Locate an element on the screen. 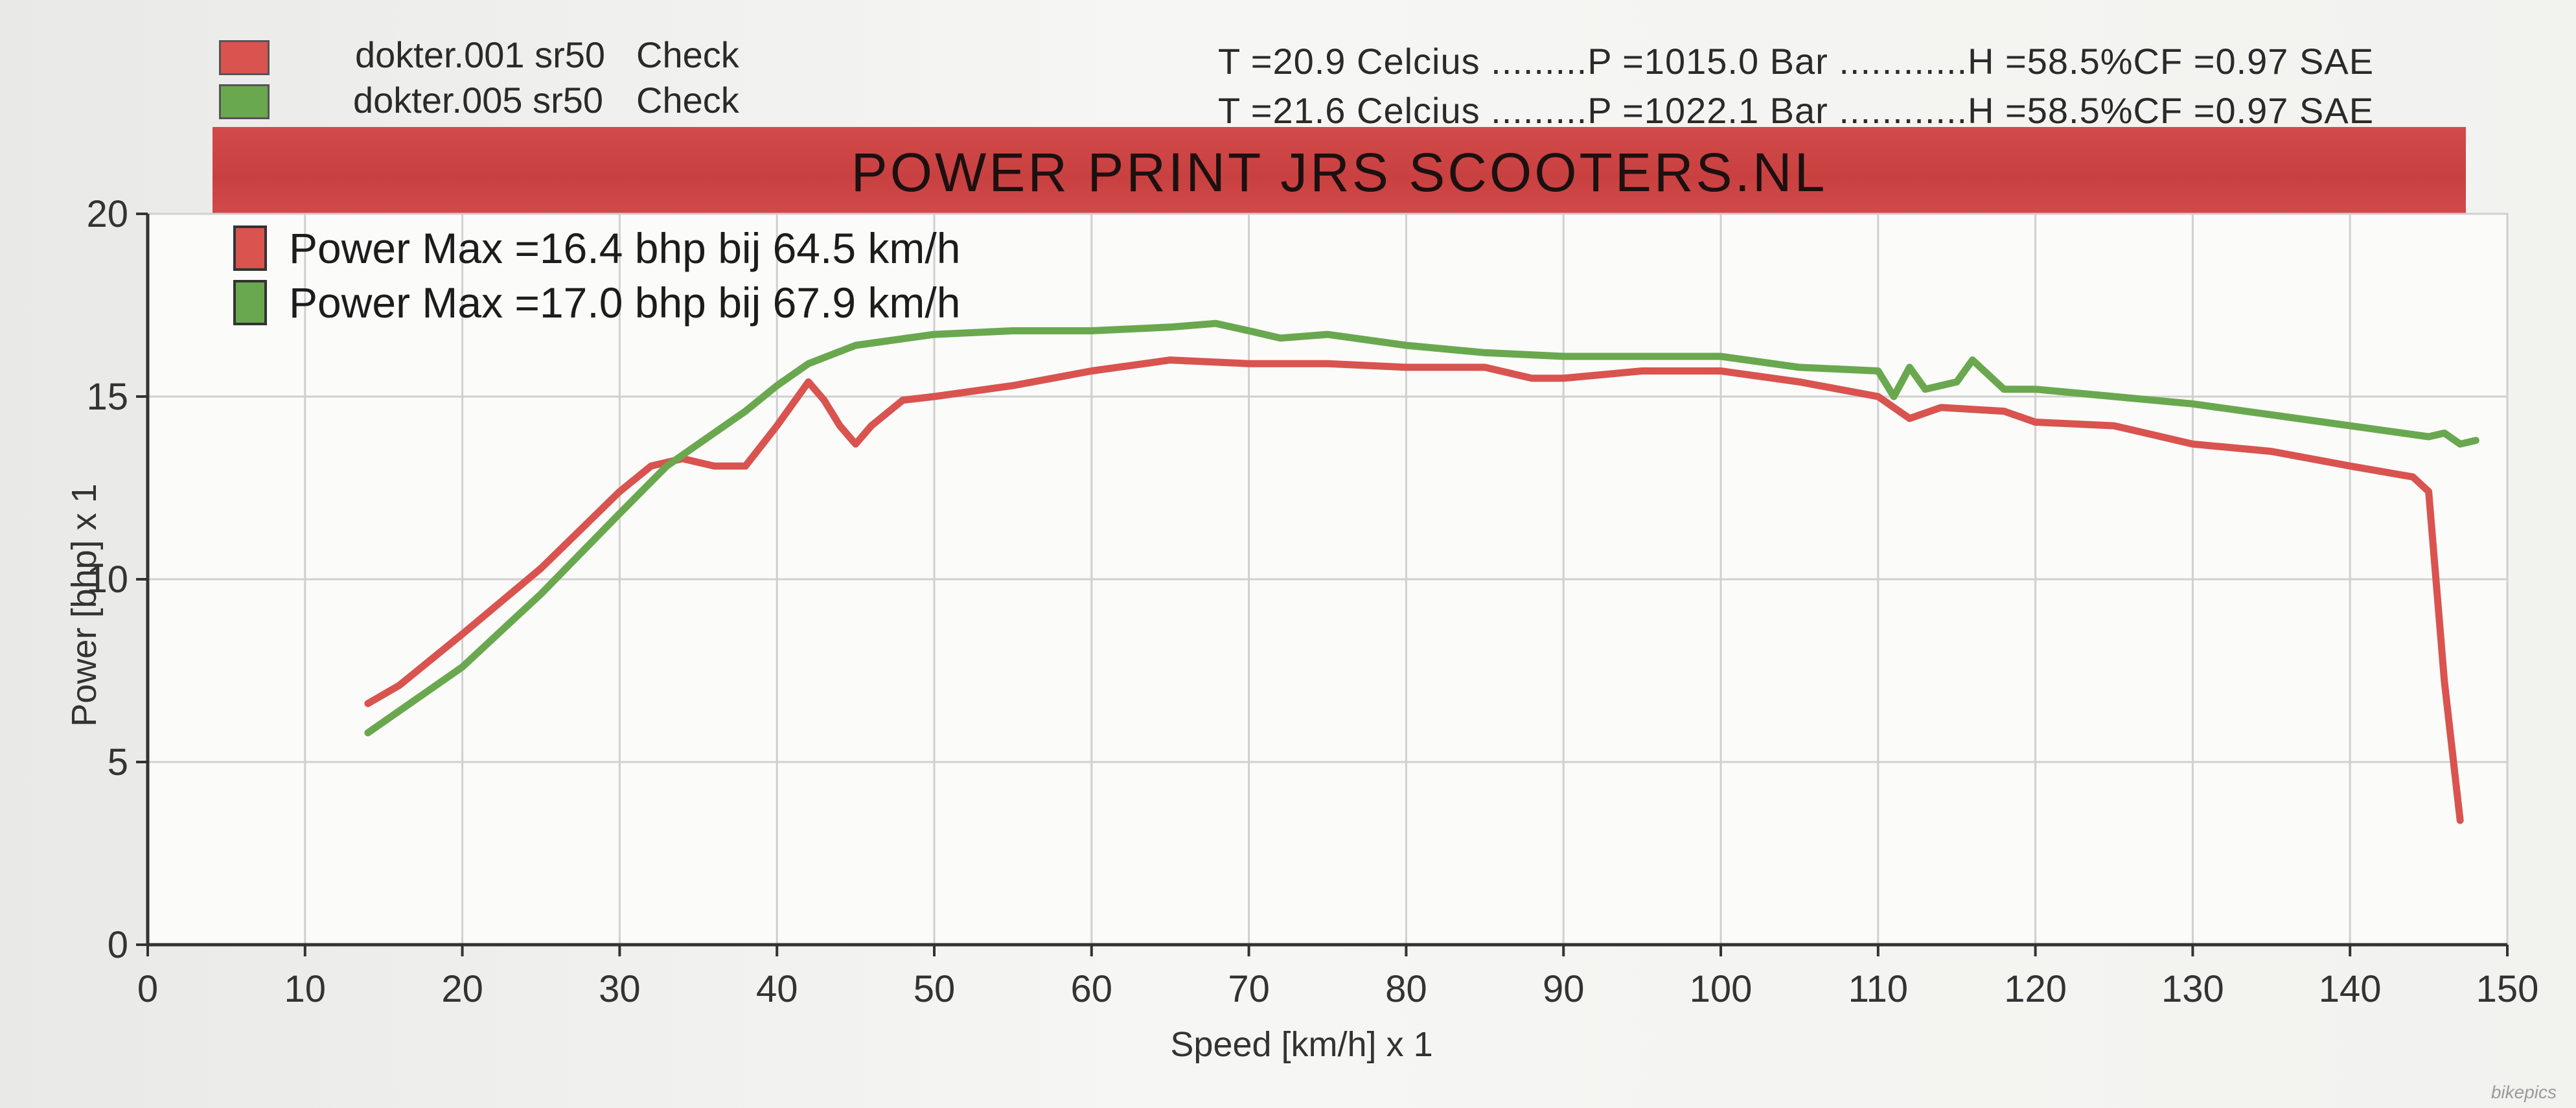 Image resolution: width=2576 pixels, height=1108 pixels. x-axis-title: Speed [km/h] x 1 is located at coordinates (1301, 1044).